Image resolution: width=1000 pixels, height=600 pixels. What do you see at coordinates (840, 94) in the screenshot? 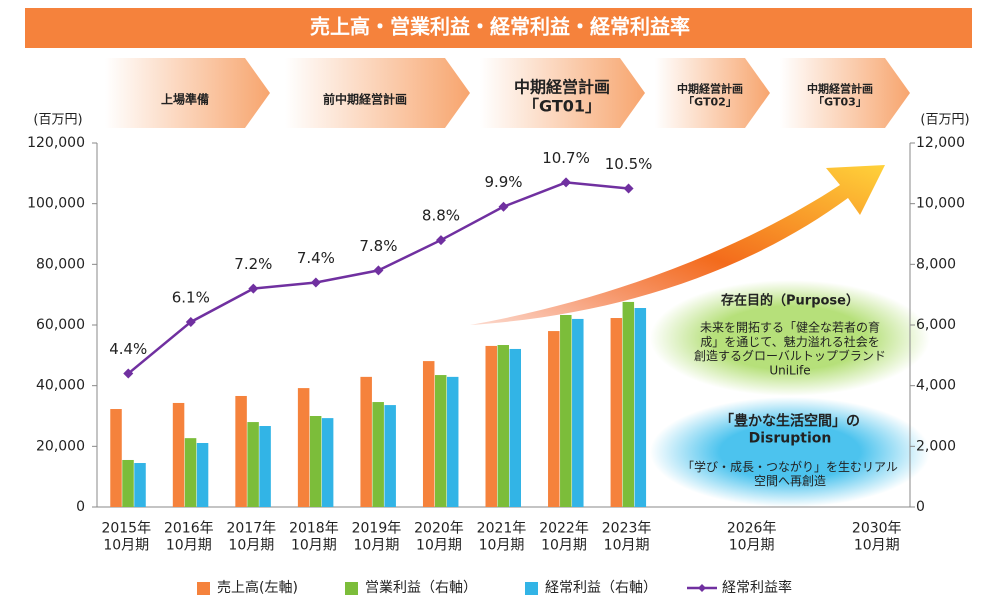
I see `phase-label: 中期経営計画「GT03」` at bounding box center [840, 94].